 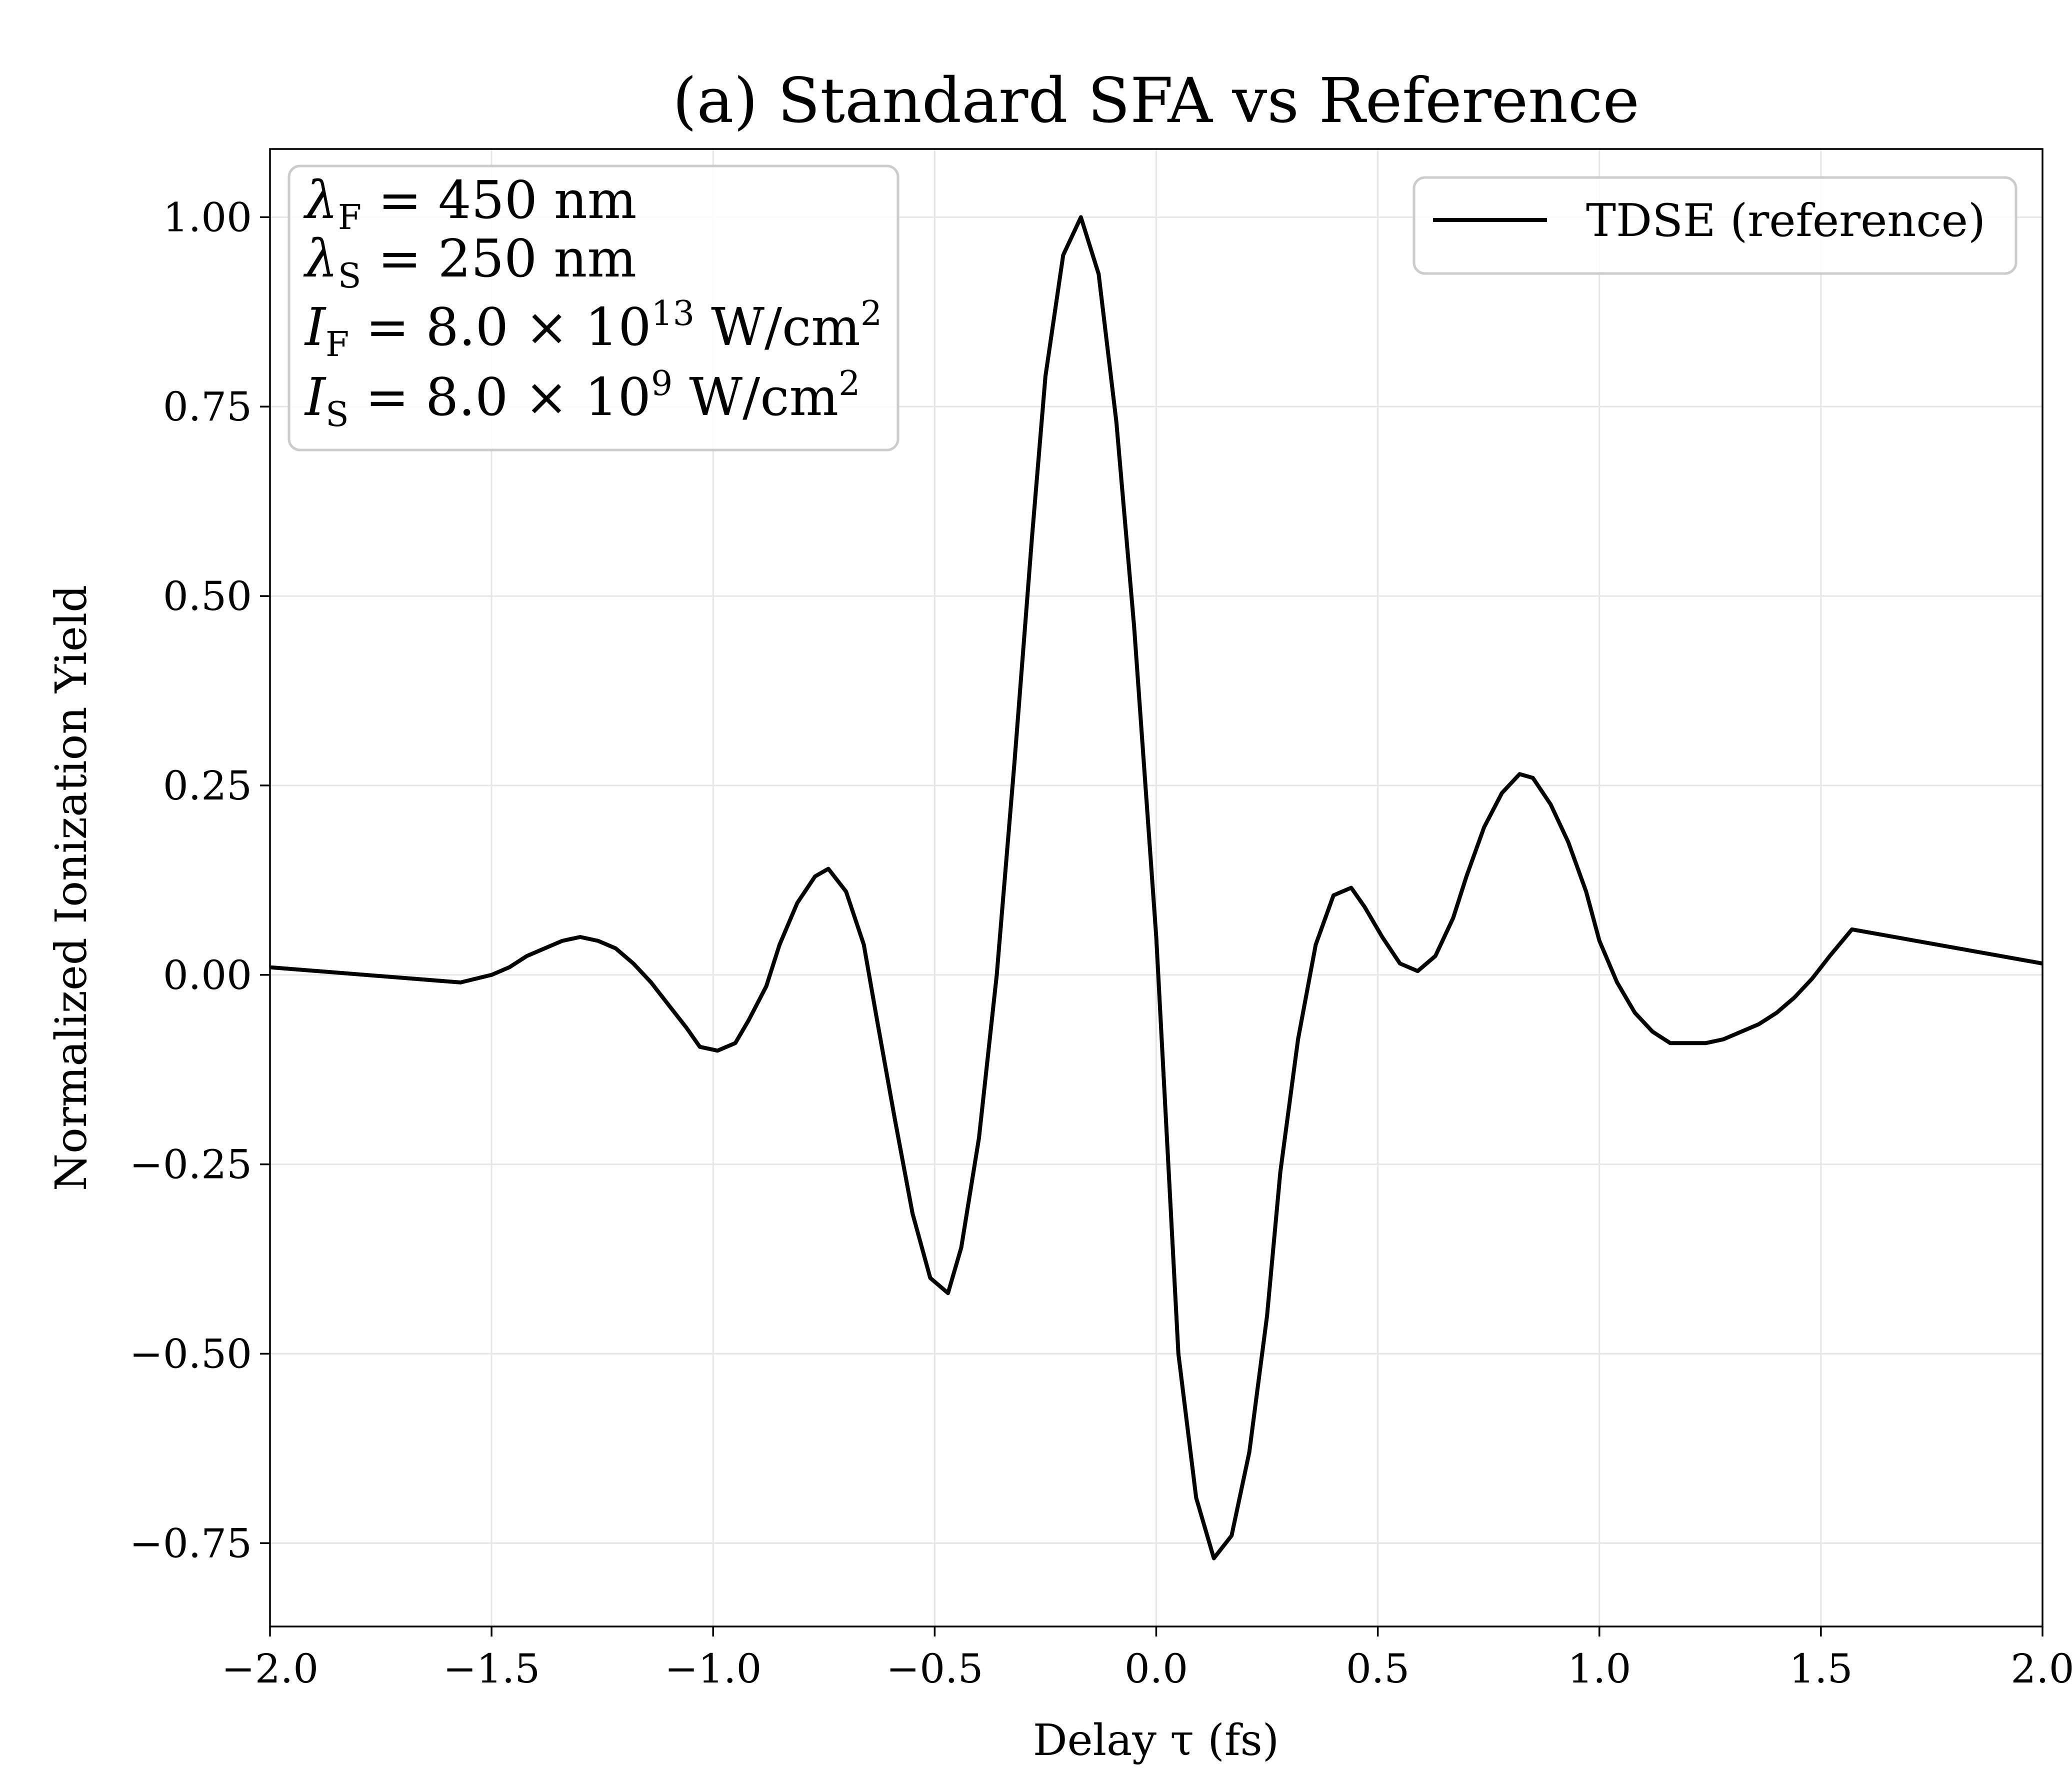 What do you see at coordinates (469, 262) in the screenshot?
I see `parameter-line: λS = 250 nm` at bounding box center [469, 262].